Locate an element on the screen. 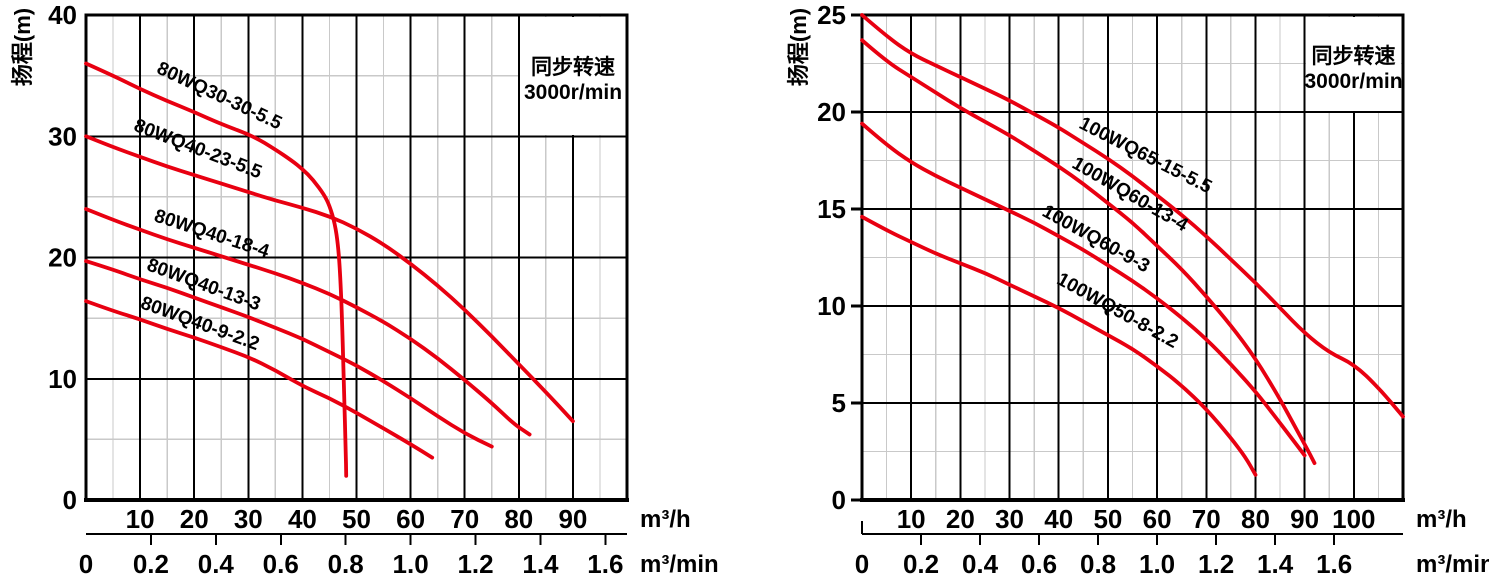 This screenshot has height=580, width=1489. y-tick-label: 5 is located at coordinates (839, 403).